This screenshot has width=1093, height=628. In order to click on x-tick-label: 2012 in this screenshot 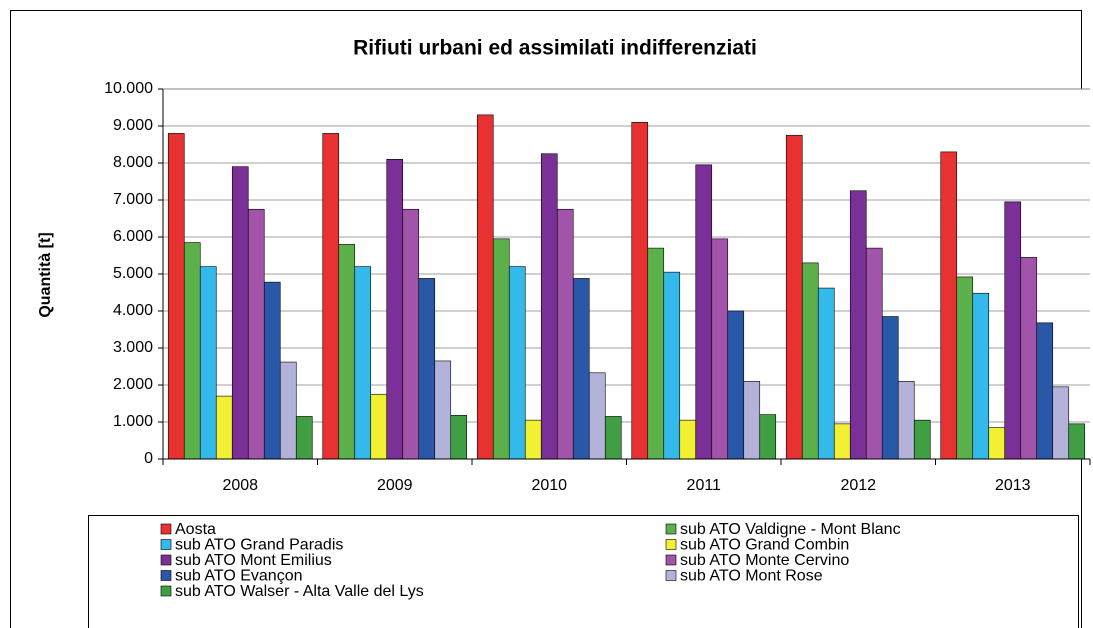, I will do `click(858, 485)`.